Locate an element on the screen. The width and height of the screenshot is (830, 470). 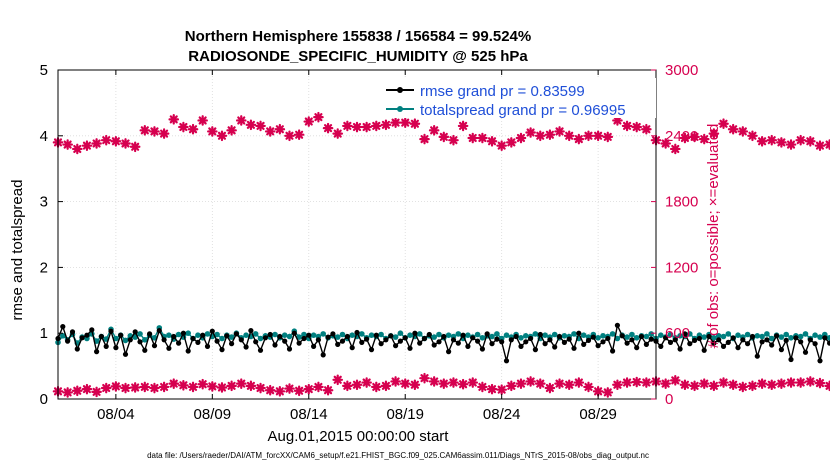
legend-rmse-label: rmse grand pr = 0.83599 is located at coordinates (502, 91).